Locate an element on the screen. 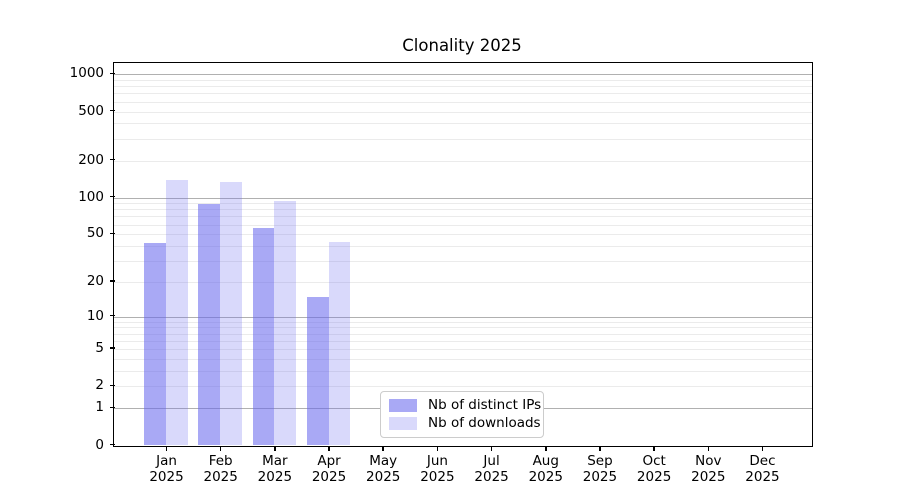 This screenshot has height=500, width=900. x-tick-label: Dec 2025 is located at coordinates (762, 468).